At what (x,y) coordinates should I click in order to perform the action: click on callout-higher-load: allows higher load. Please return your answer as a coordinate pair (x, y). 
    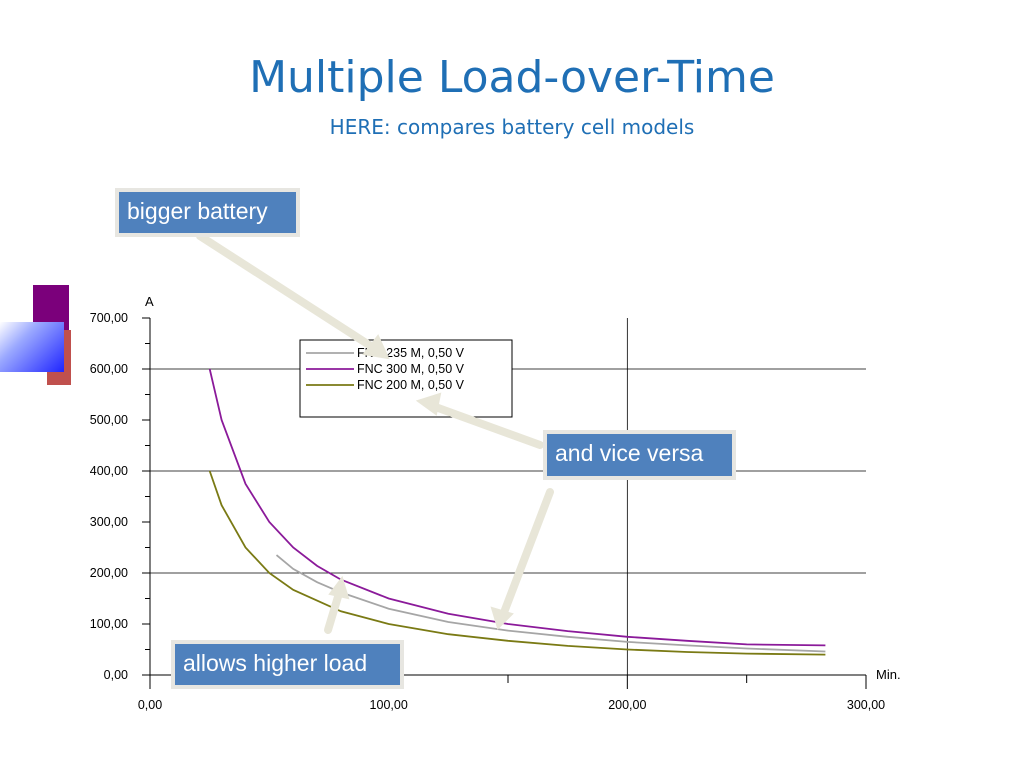
    Looking at the image, I should click on (287, 664).